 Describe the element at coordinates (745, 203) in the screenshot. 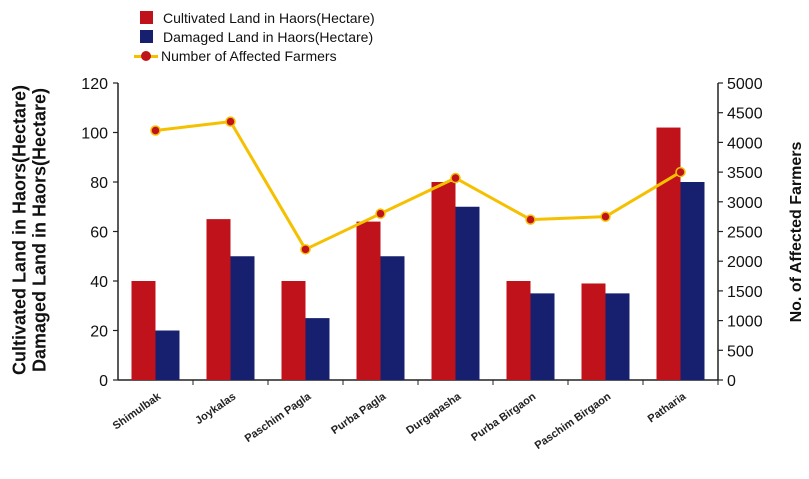

I see `right-tick-label: 3000` at that location.